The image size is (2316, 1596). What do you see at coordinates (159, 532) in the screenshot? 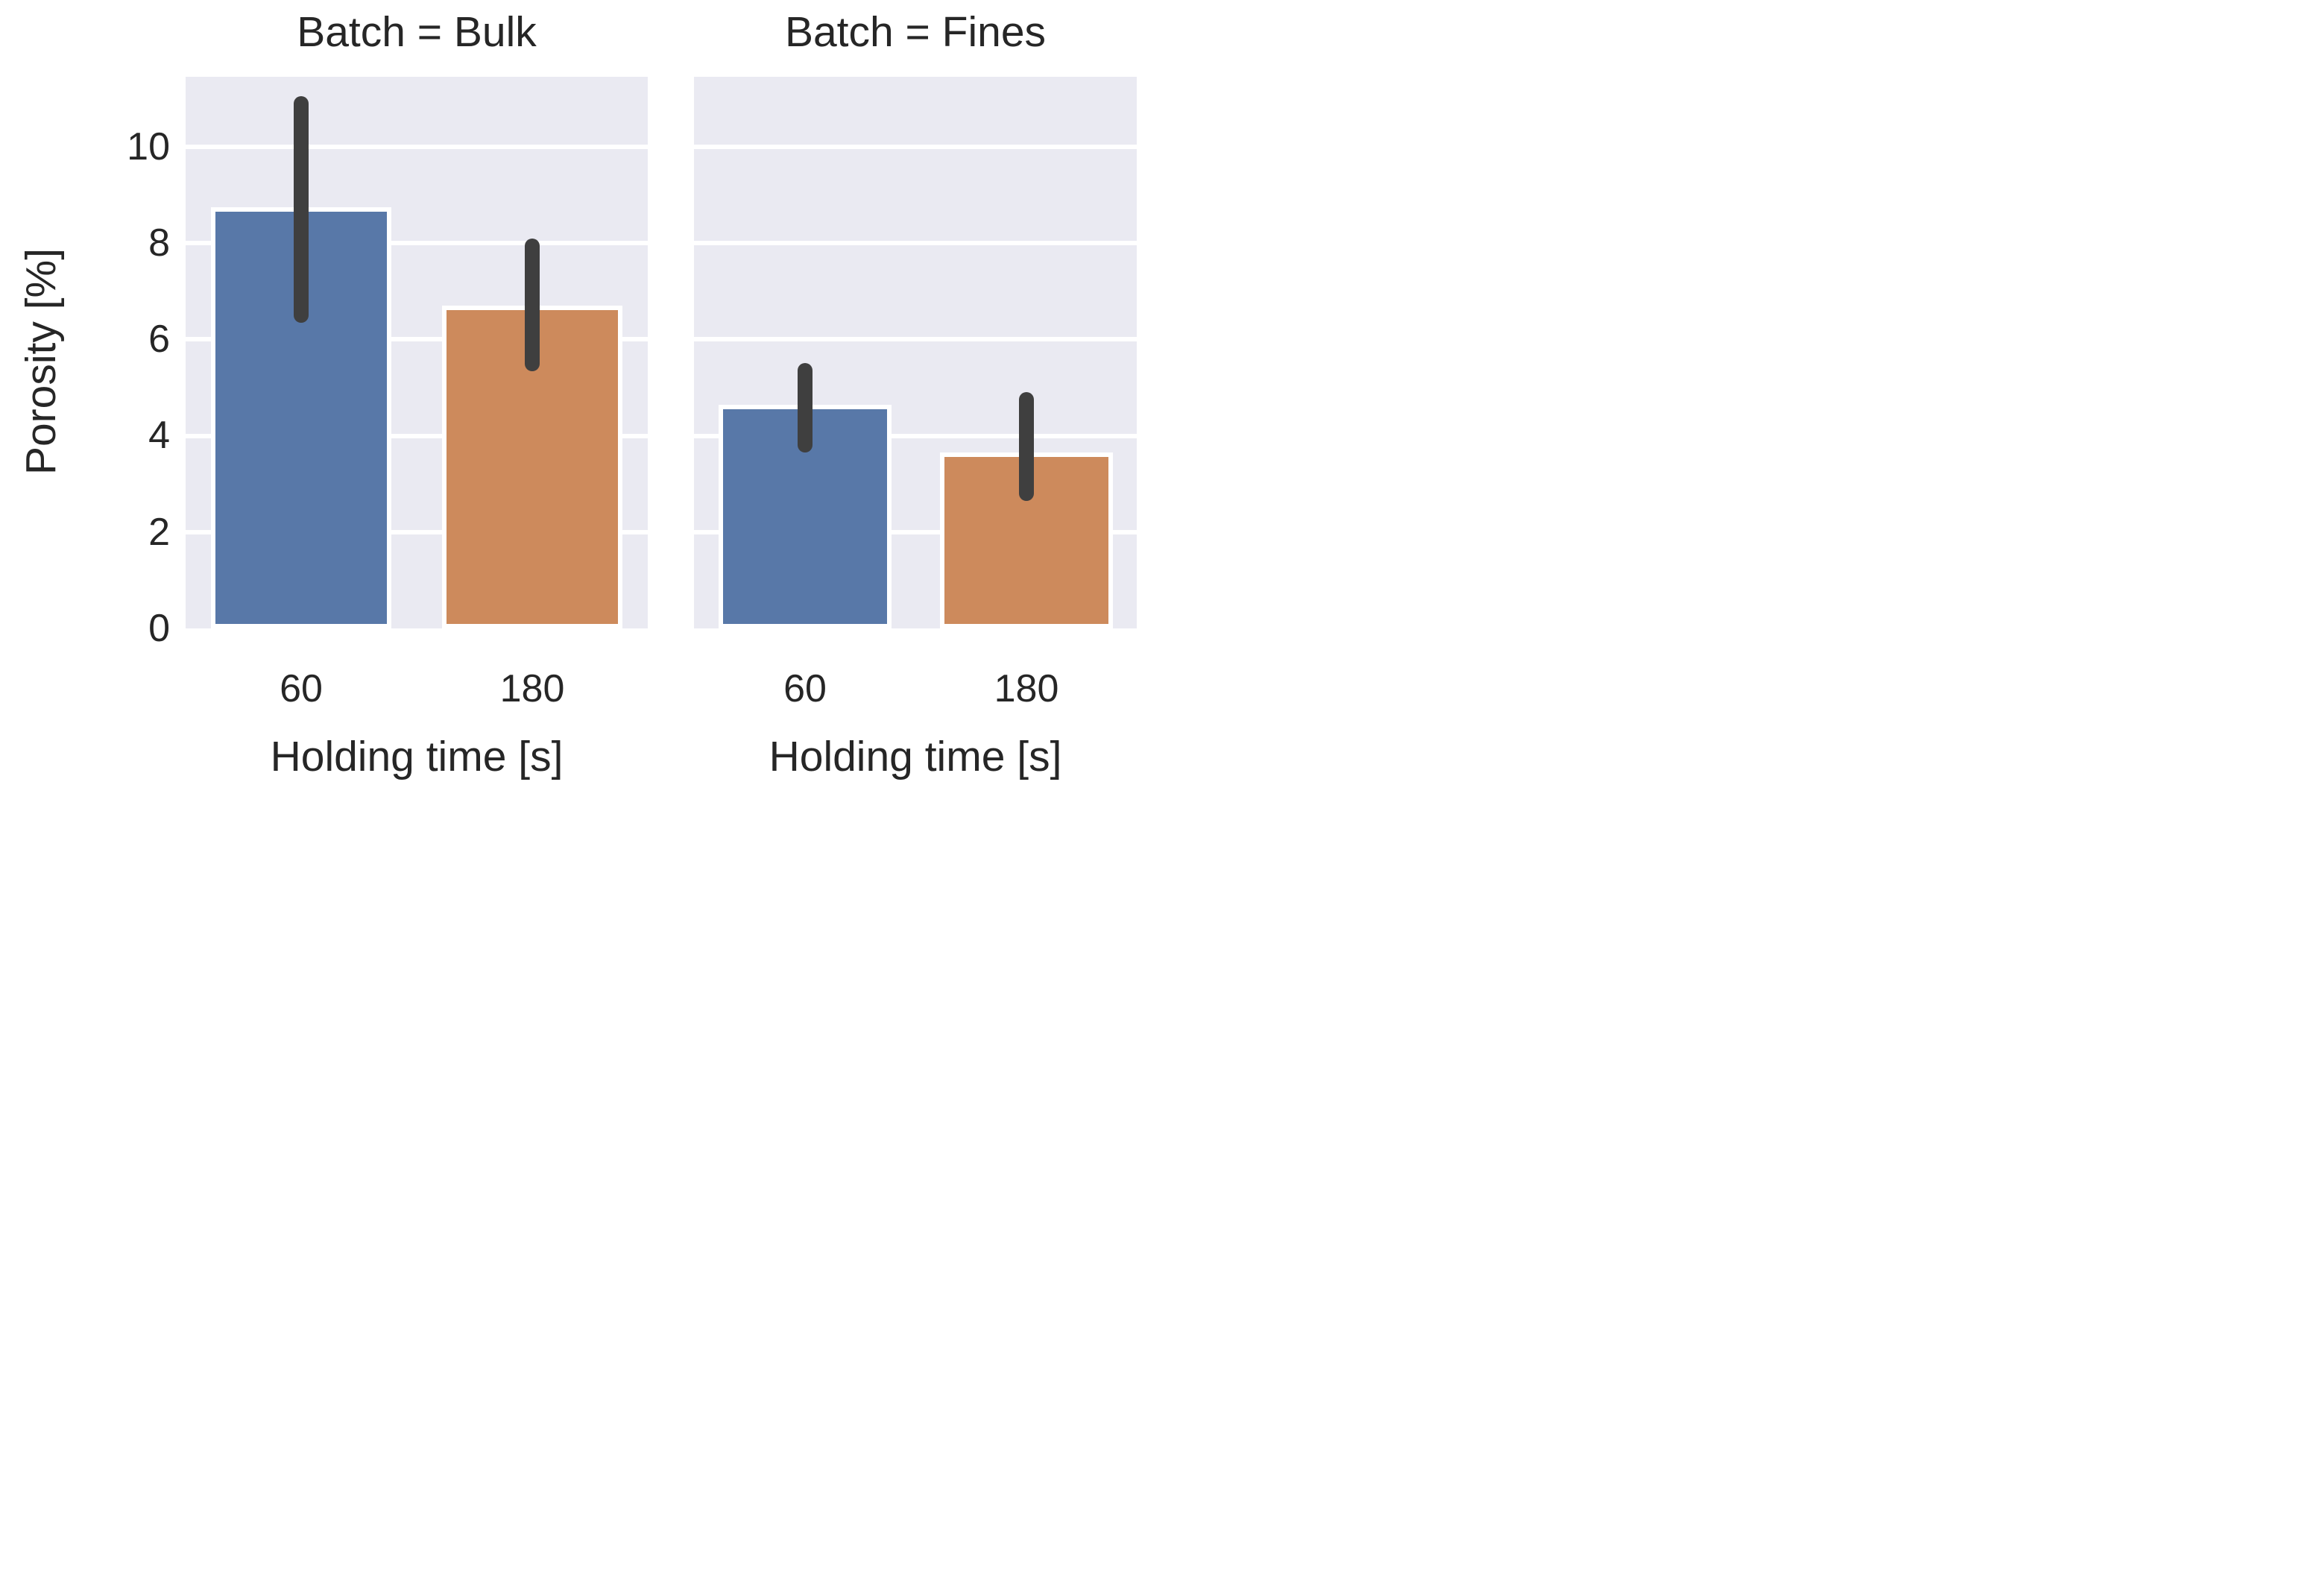
I see `y-tick-label: 2` at bounding box center [159, 532].